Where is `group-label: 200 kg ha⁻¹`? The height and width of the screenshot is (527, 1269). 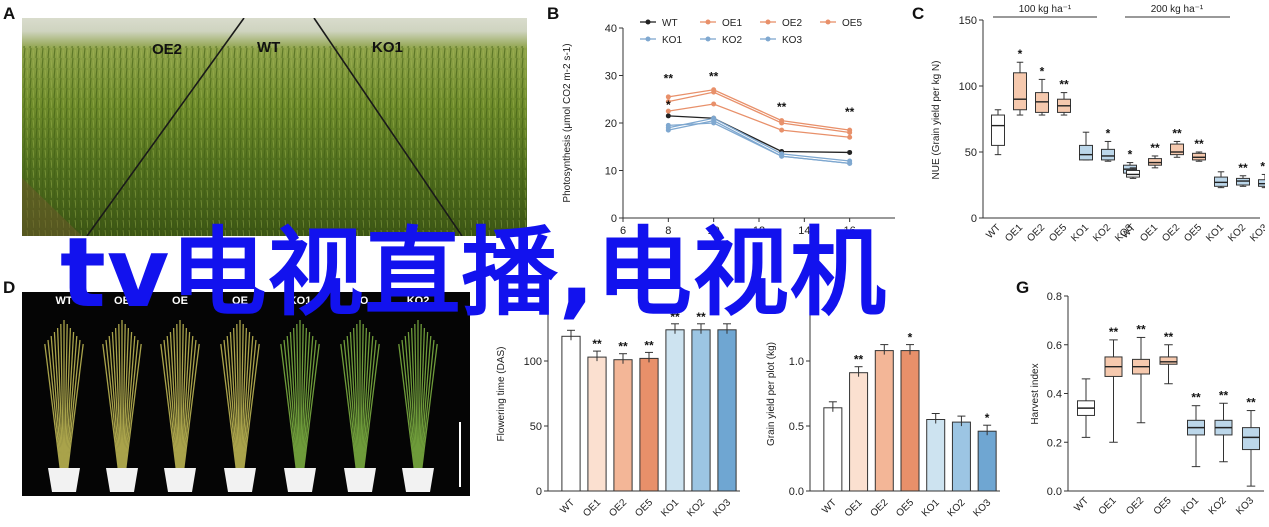 group-label: 200 kg ha⁻¹ is located at coordinates (1177, 9).